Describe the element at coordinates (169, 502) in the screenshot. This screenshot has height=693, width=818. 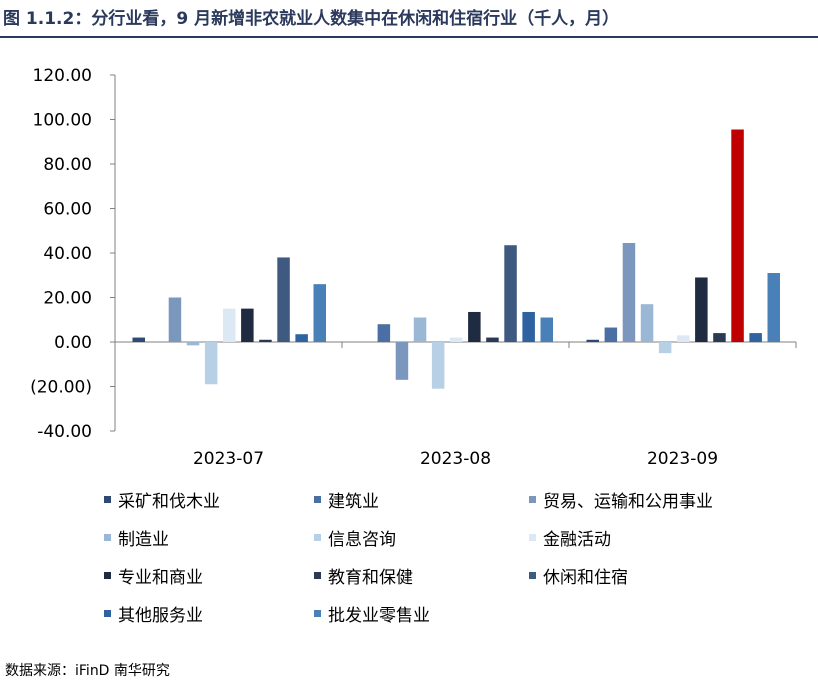
I see `legend-label: 采矿和伐木业` at that location.